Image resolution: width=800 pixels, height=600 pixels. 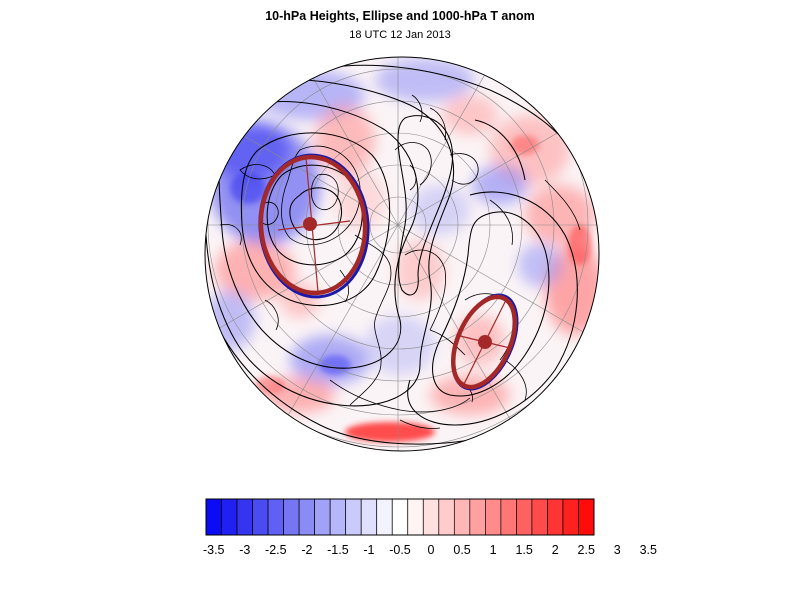 I want to click on colorbar-tick-label: 3.5, so click(x=648, y=550).